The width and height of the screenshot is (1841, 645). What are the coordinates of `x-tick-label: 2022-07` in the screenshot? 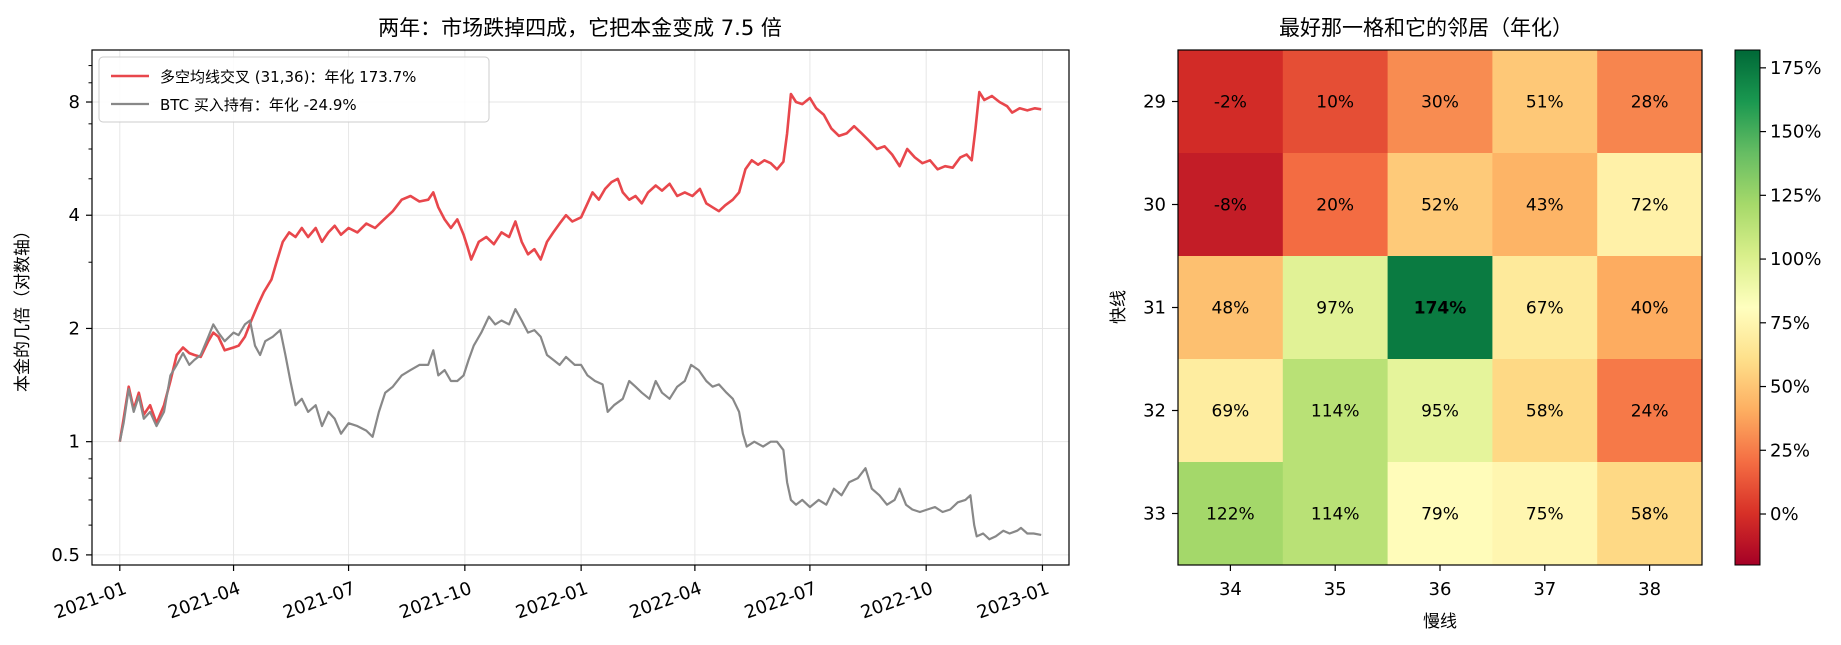 It's located at (781, 600).